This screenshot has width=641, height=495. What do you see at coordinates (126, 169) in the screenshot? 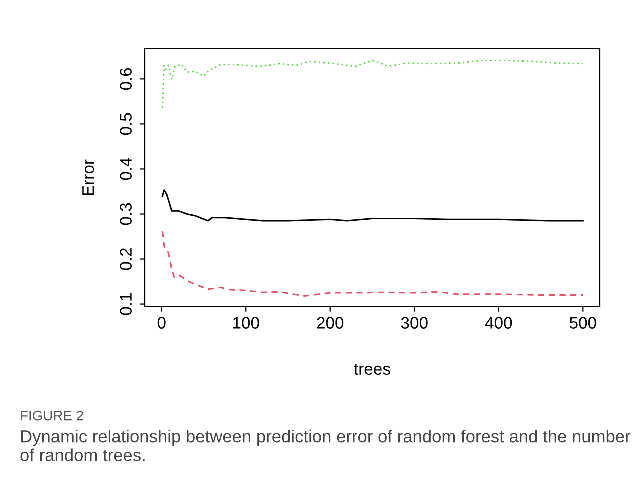
I see `y-tick-label: 0.4` at bounding box center [126, 169].